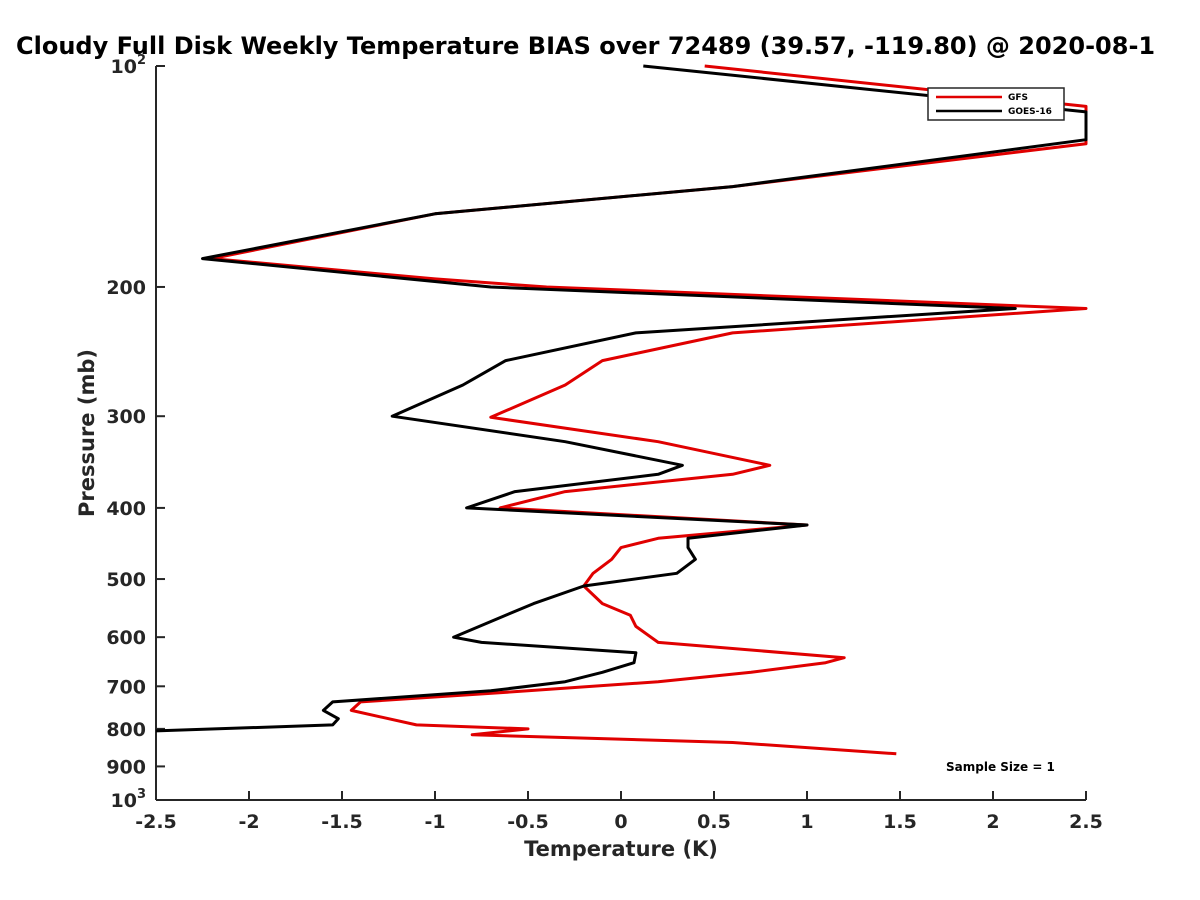 Image resolution: width=1200 pixels, height=900 pixels. What do you see at coordinates (126, 288) in the screenshot?
I see `y-tick-label: 200` at bounding box center [126, 288].